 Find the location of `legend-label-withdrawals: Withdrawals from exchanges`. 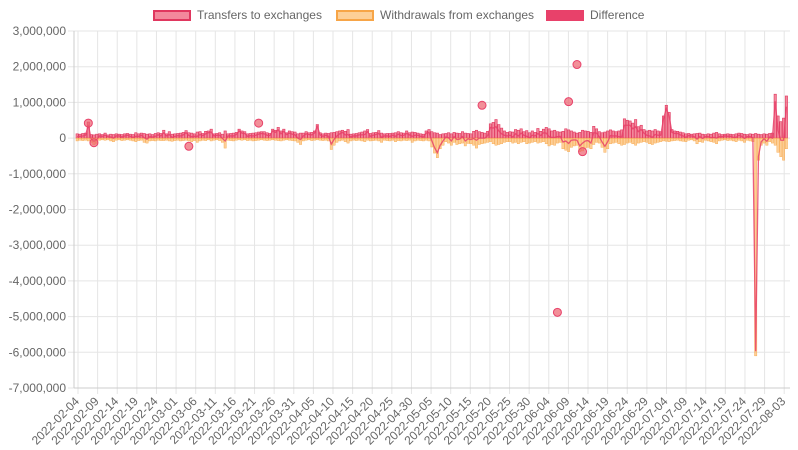

legend-label-withdrawals: Withdrawals from exchanges is located at coordinates (457, 15).